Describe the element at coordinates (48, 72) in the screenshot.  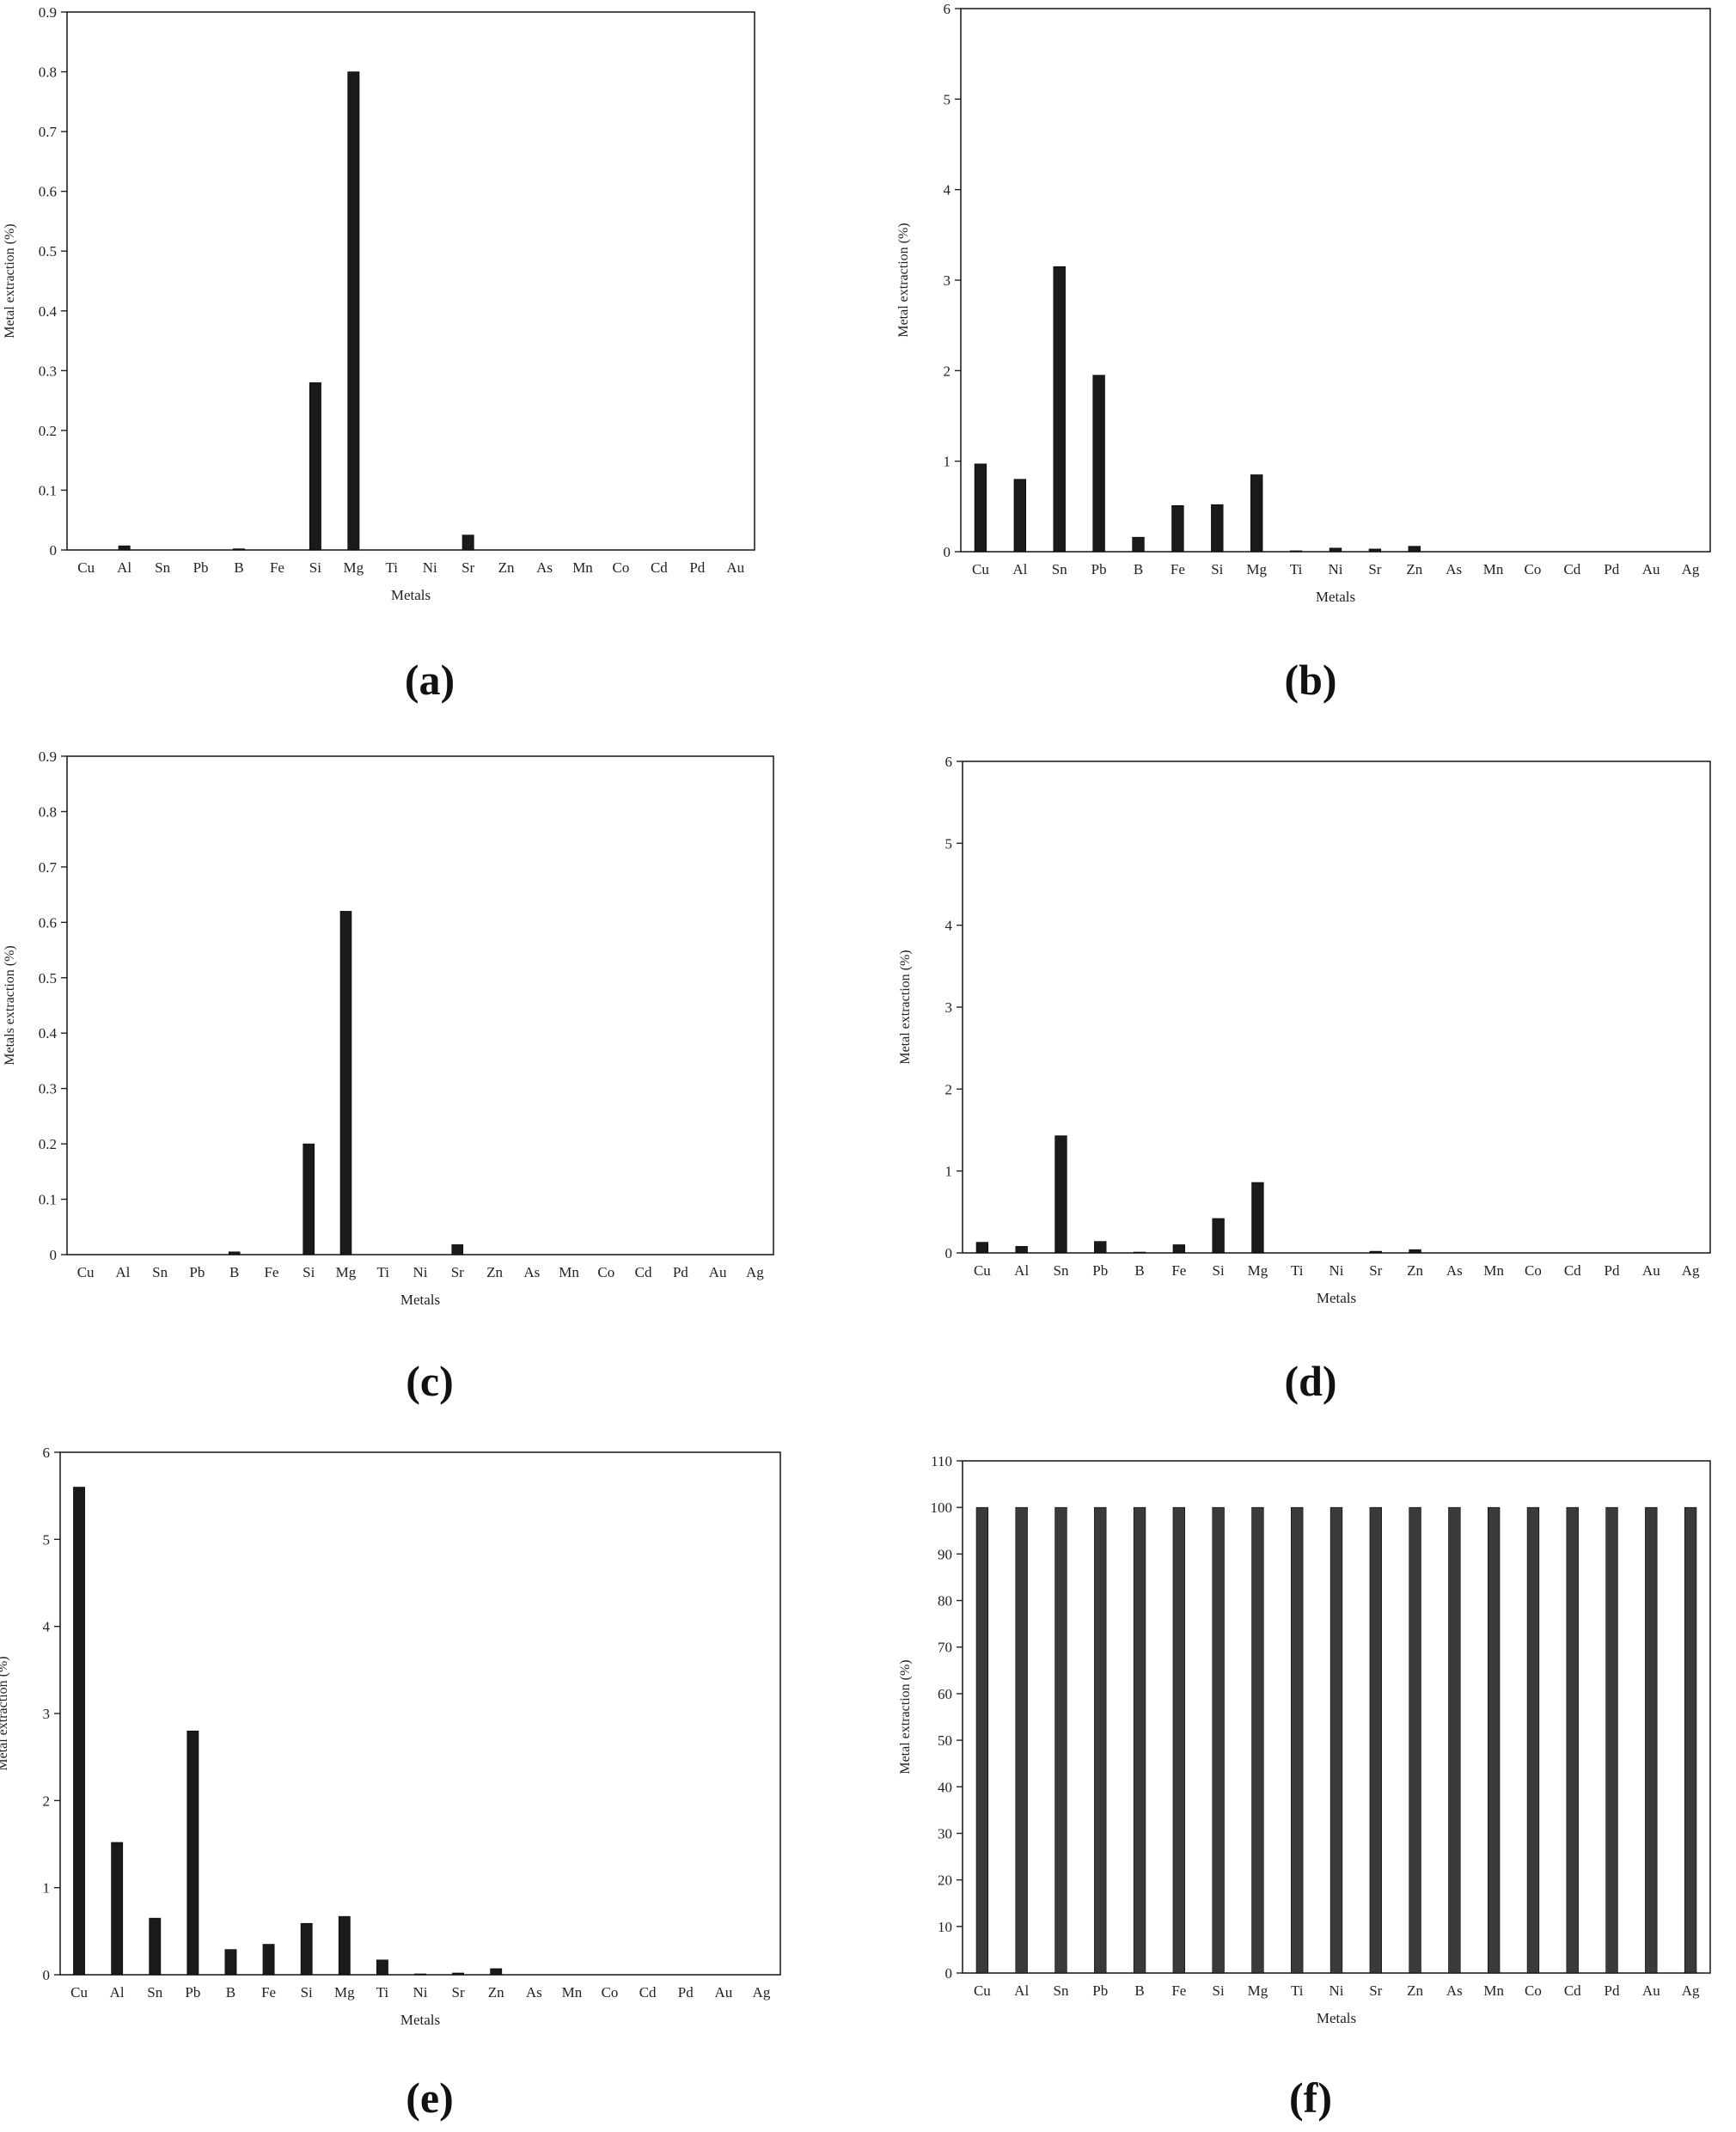
I see `y-tick-label: 0.8` at that location.